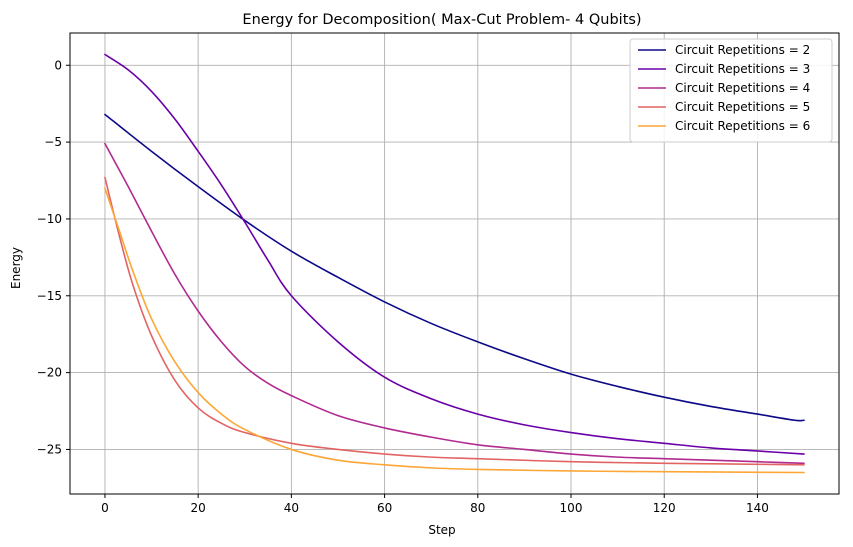 The image size is (853, 547). Describe the element at coordinates (16, 268) in the screenshot. I see `y-axis-label: Energy` at that location.